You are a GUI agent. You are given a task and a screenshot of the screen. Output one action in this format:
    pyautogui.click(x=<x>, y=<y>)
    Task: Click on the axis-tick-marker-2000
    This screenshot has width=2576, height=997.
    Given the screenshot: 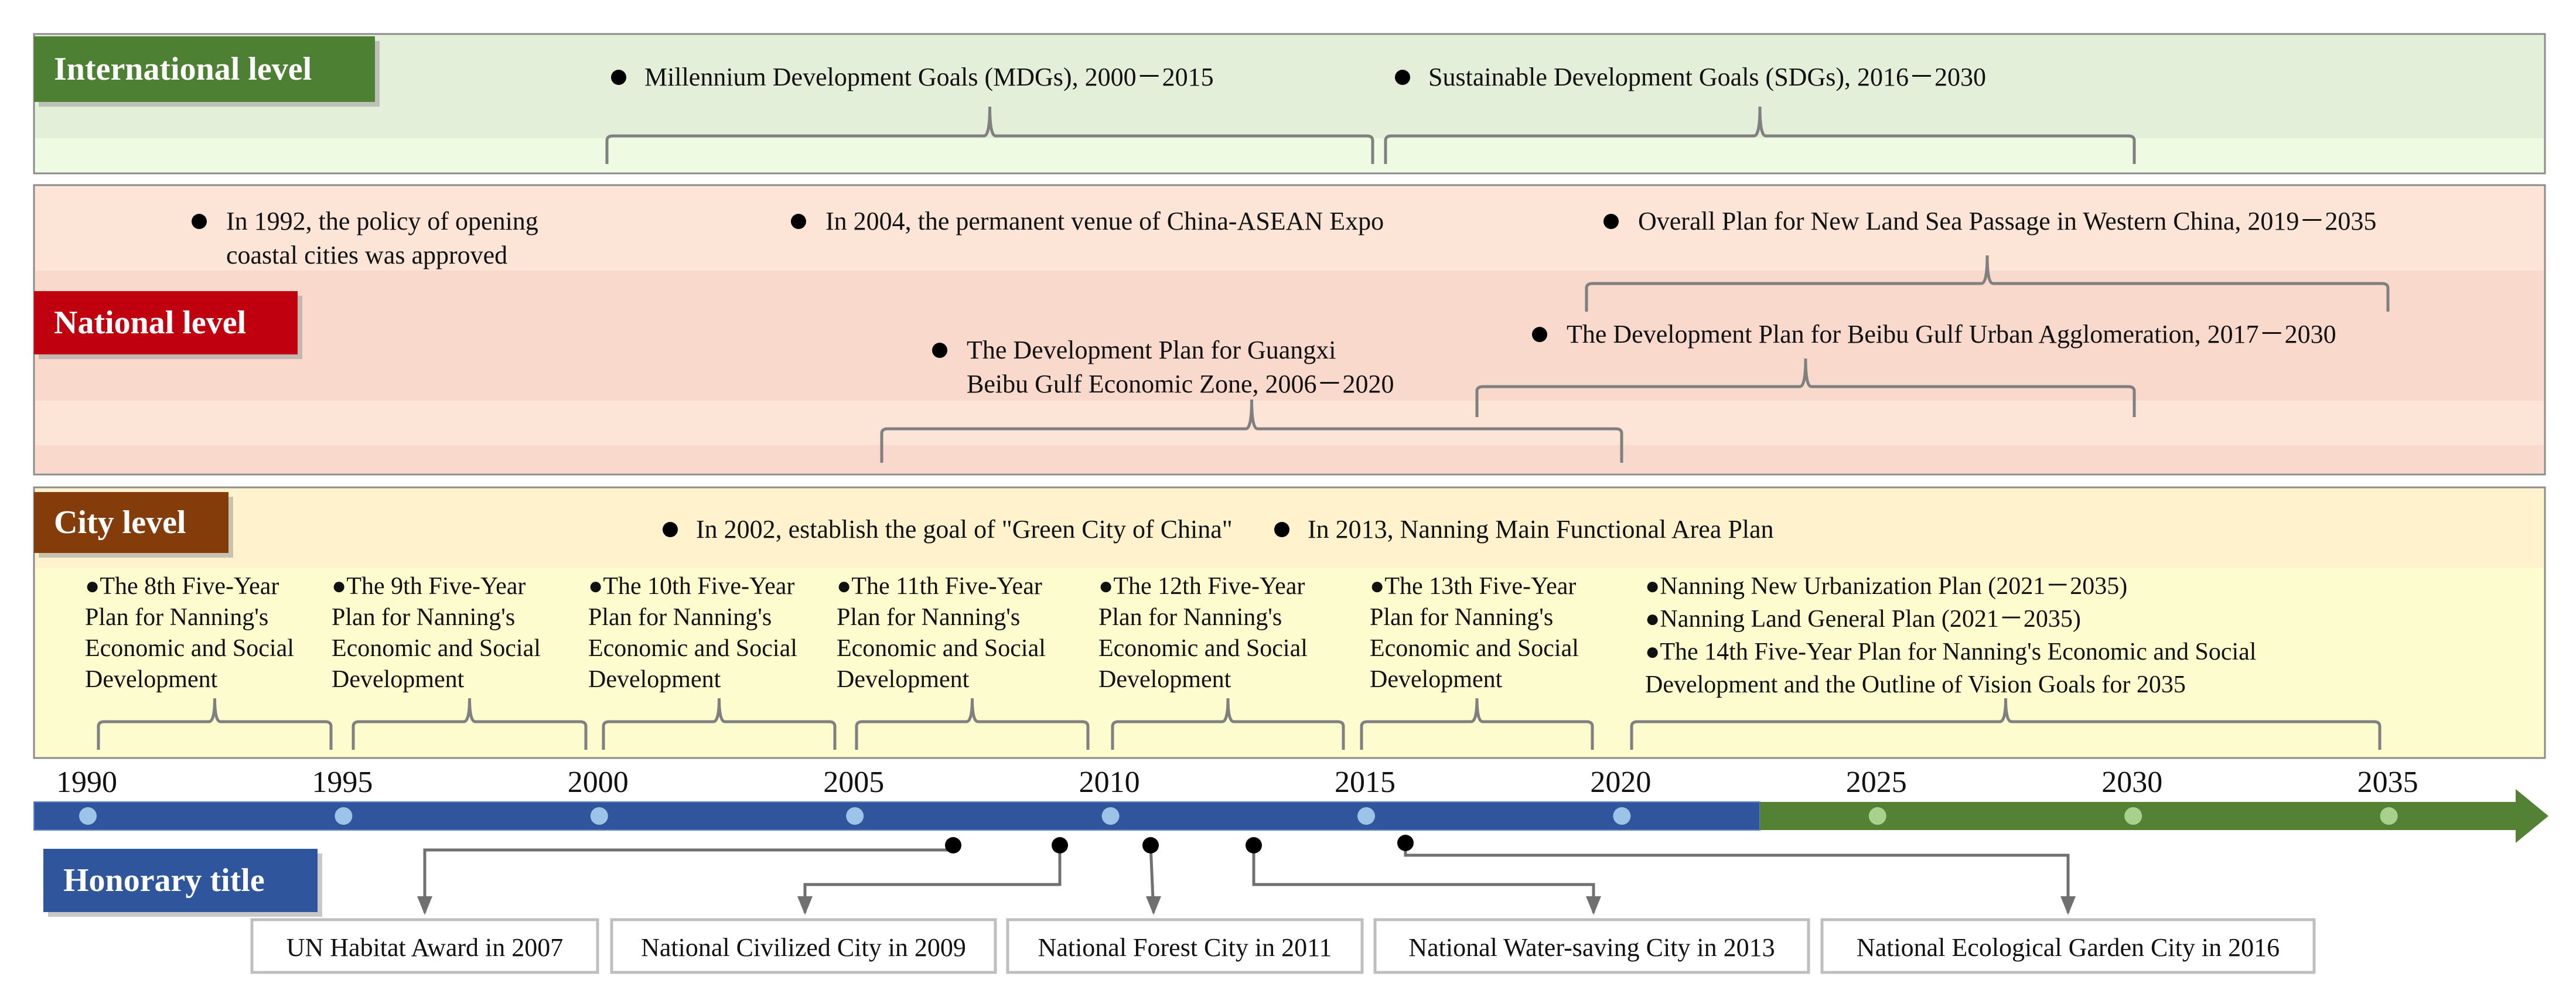 What is the action you would take?
    pyautogui.click(x=599, y=816)
    